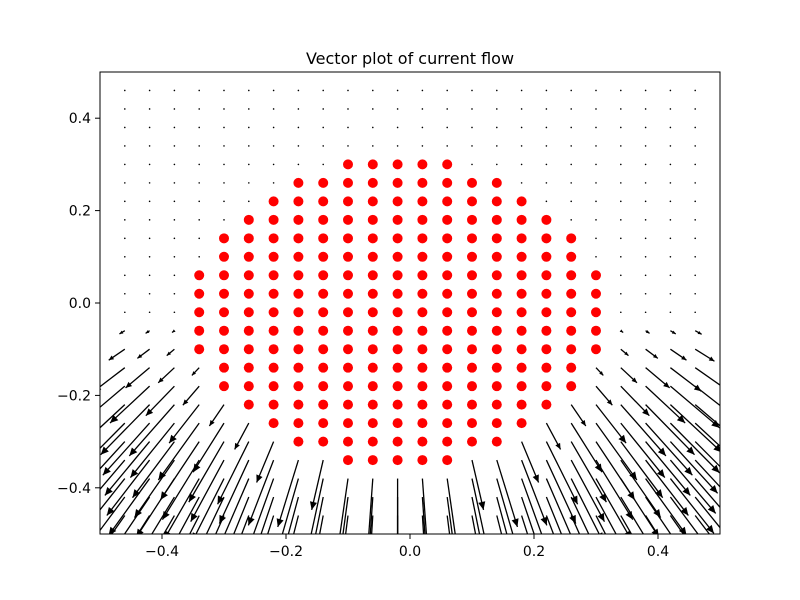 This screenshot has width=800, height=600. I want to click on y-tick-label: −0.2, so click(74, 396).